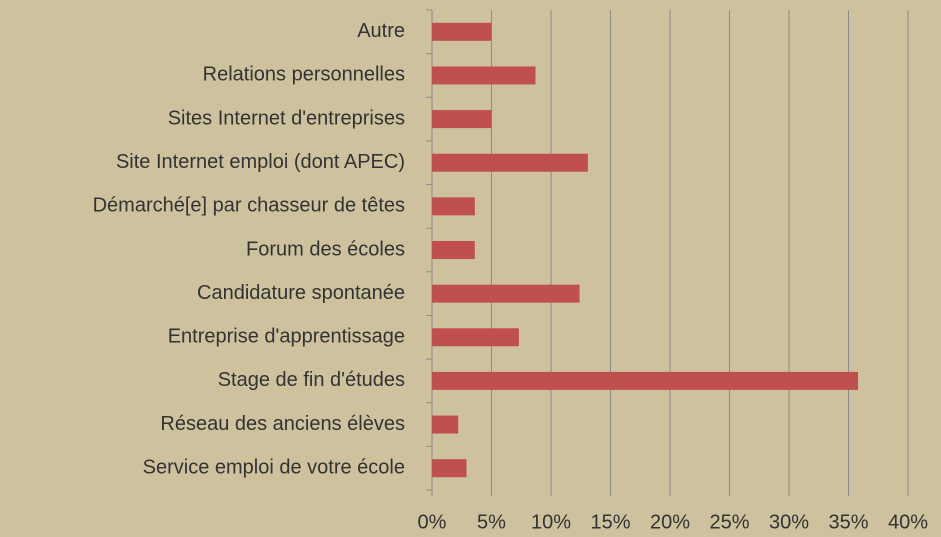 Image resolution: width=941 pixels, height=537 pixels. I want to click on y-tick-label: Forum des écoles, so click(325, 249).